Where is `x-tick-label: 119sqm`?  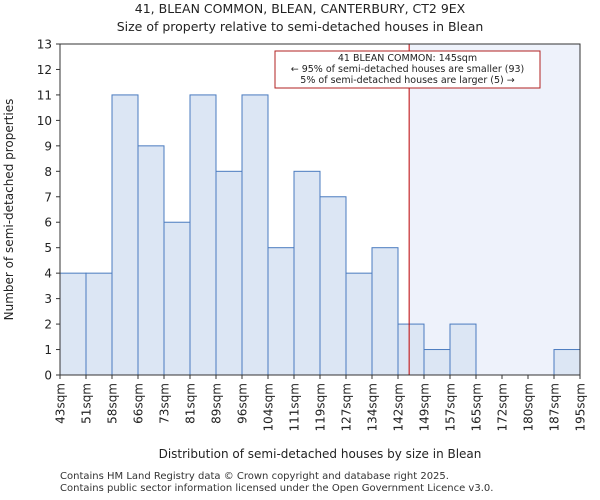 x-tick-label: 119sqm is located at coordinates (321, 407).